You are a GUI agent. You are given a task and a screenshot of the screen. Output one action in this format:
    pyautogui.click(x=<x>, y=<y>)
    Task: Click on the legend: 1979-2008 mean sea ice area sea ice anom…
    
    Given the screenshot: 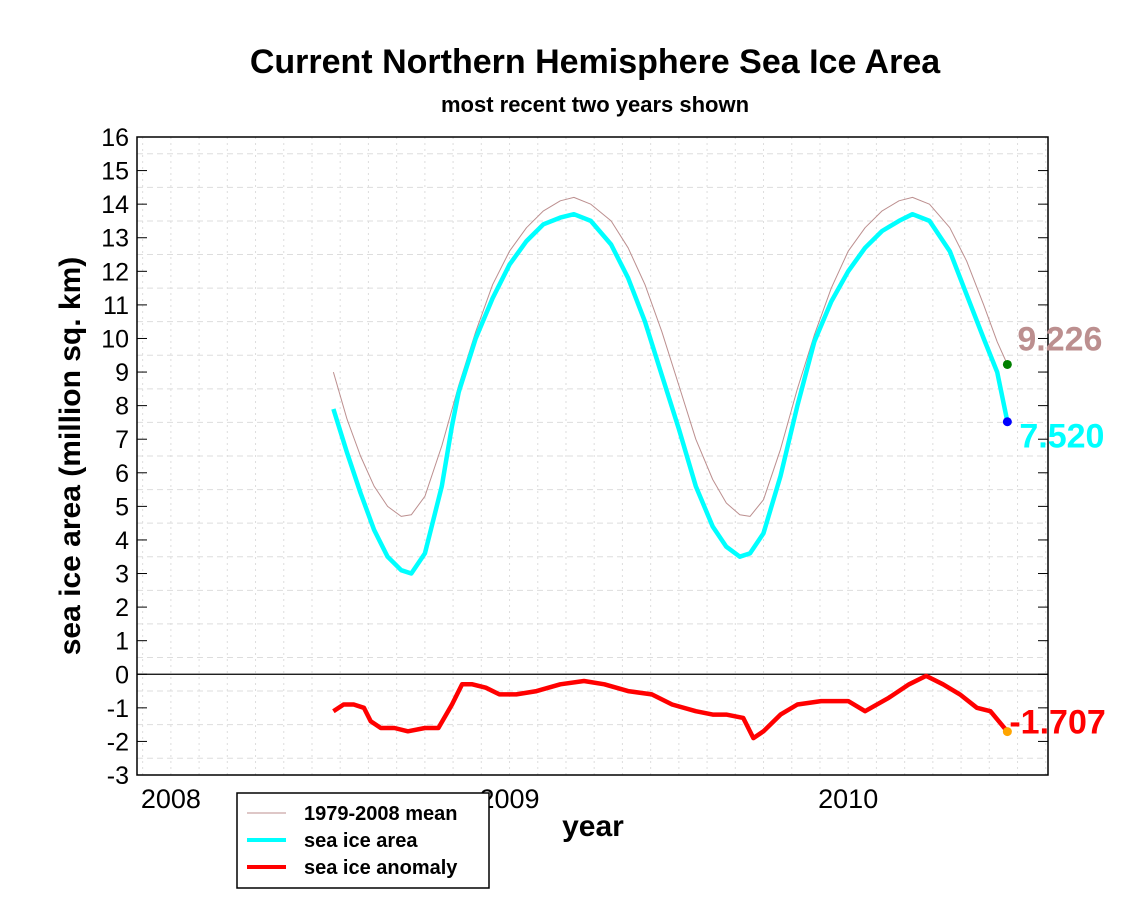 What is the action you would take?
    pyautogui.click(x=363, y=840)
    